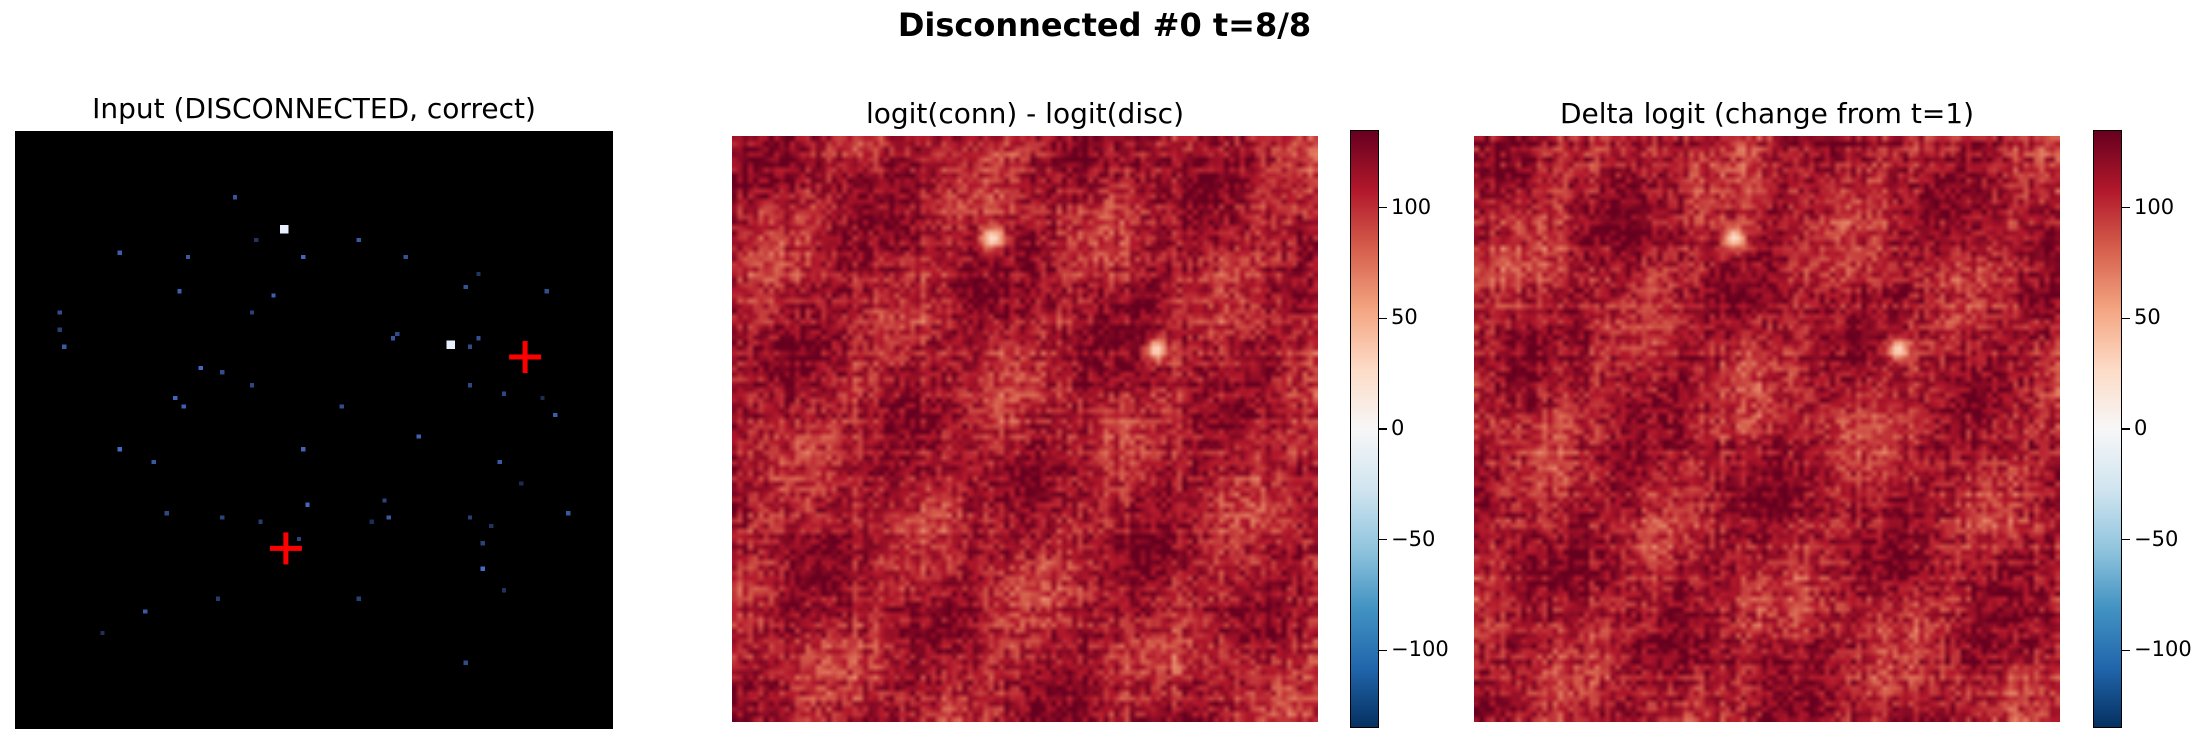  What do you see at coordinates (1364, 429) in the screenshot?
I see `logit-colorbar` at bounding box center [1364, 429].